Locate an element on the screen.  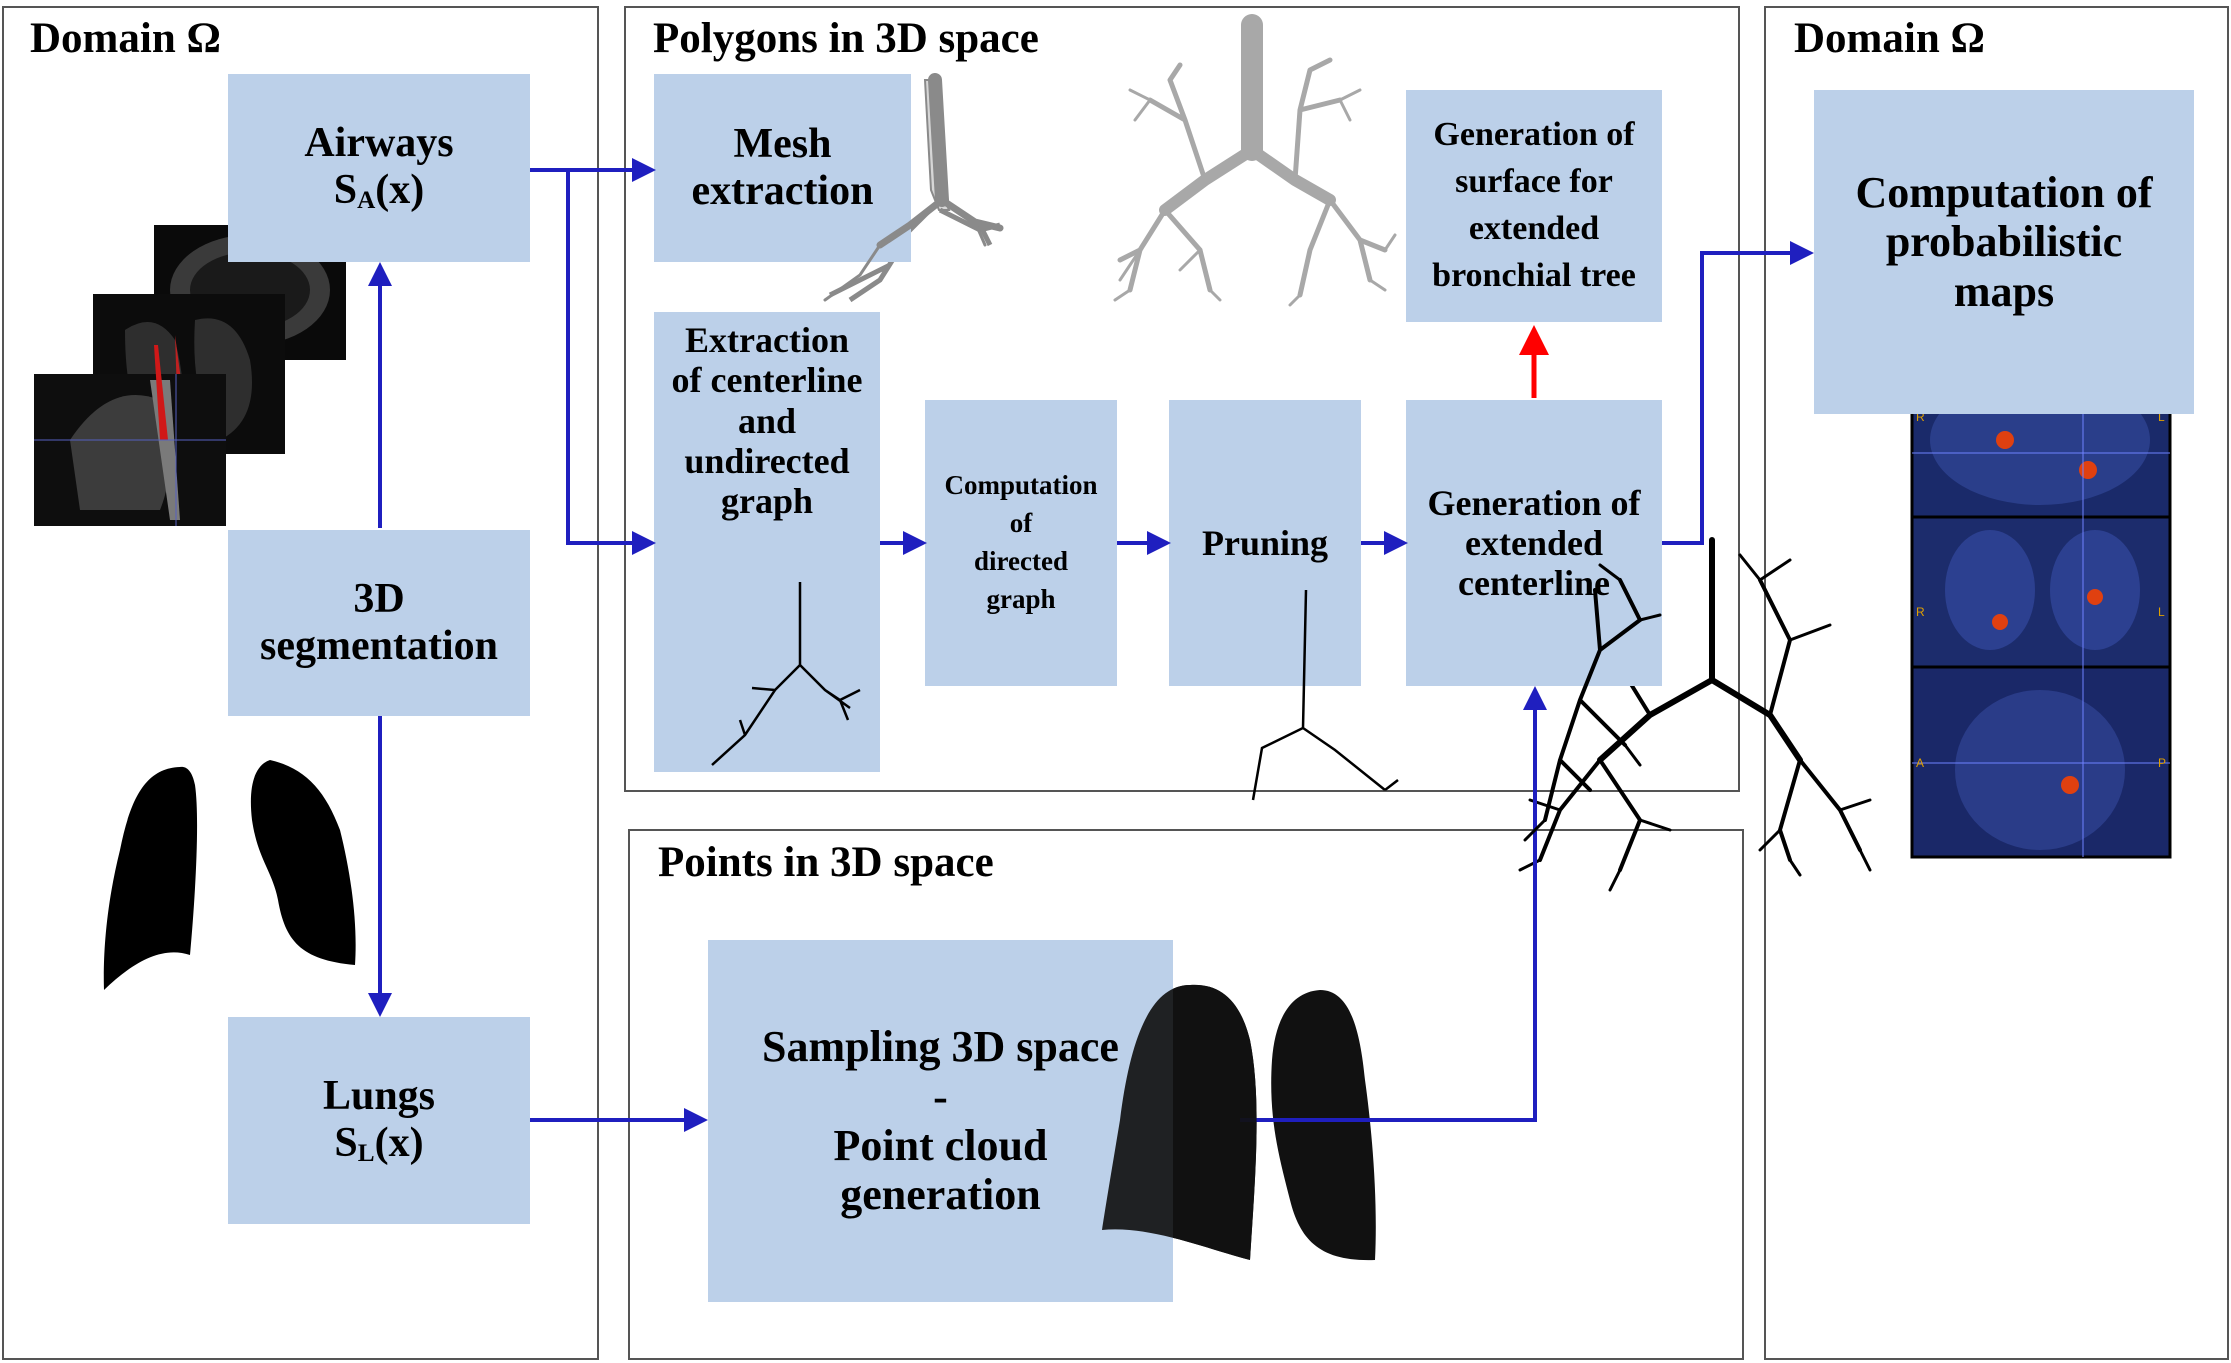
ct-label-l1: L is located at coordinates (2161, 417).